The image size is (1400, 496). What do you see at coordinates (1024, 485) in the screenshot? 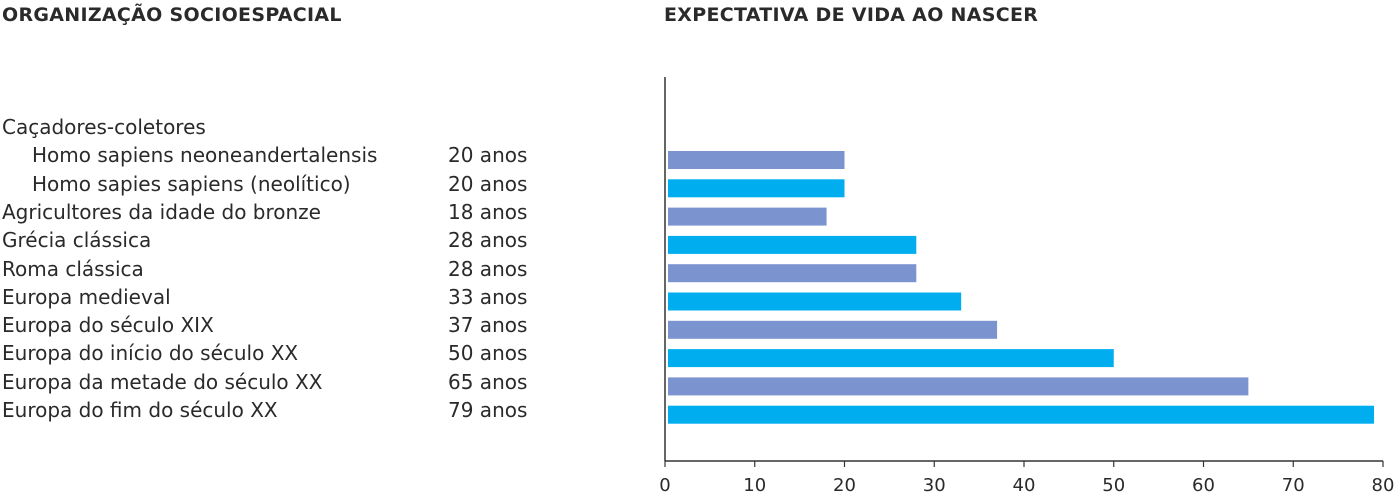
I see `x-tick-label: 40` at bounding box center [1024, 485].